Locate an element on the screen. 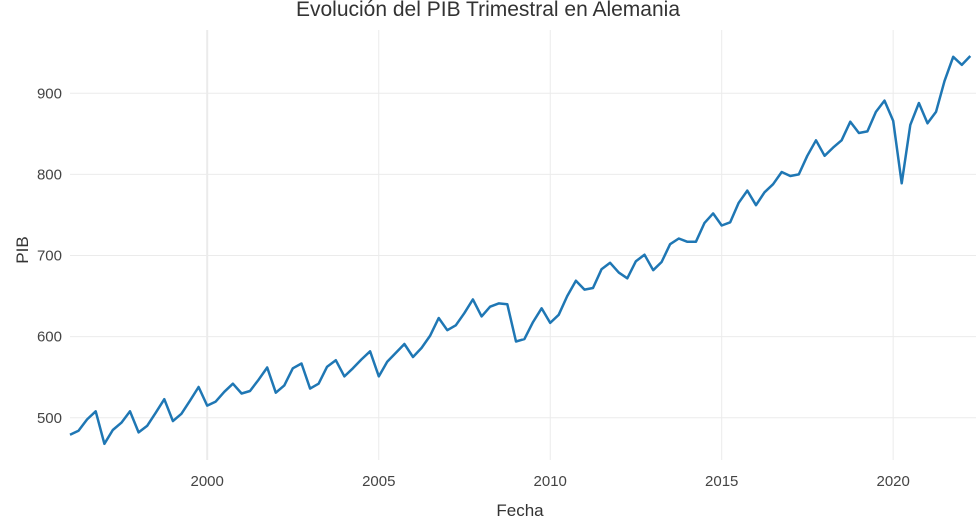 This screenshot has width=976, height=518. x-tick-labels: 2000 2005 2010 2015 2020 is located at coordinates (550, 481).